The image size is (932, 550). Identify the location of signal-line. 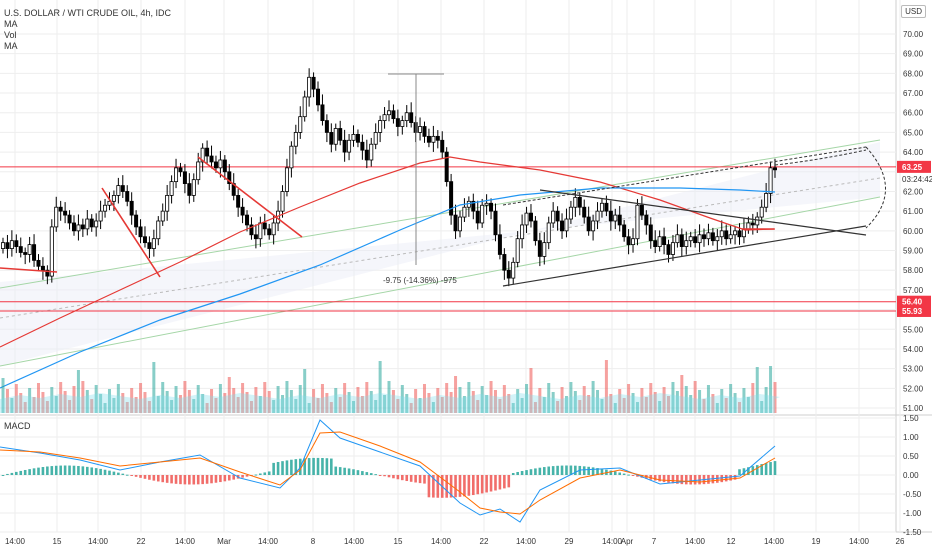
(388, 473).